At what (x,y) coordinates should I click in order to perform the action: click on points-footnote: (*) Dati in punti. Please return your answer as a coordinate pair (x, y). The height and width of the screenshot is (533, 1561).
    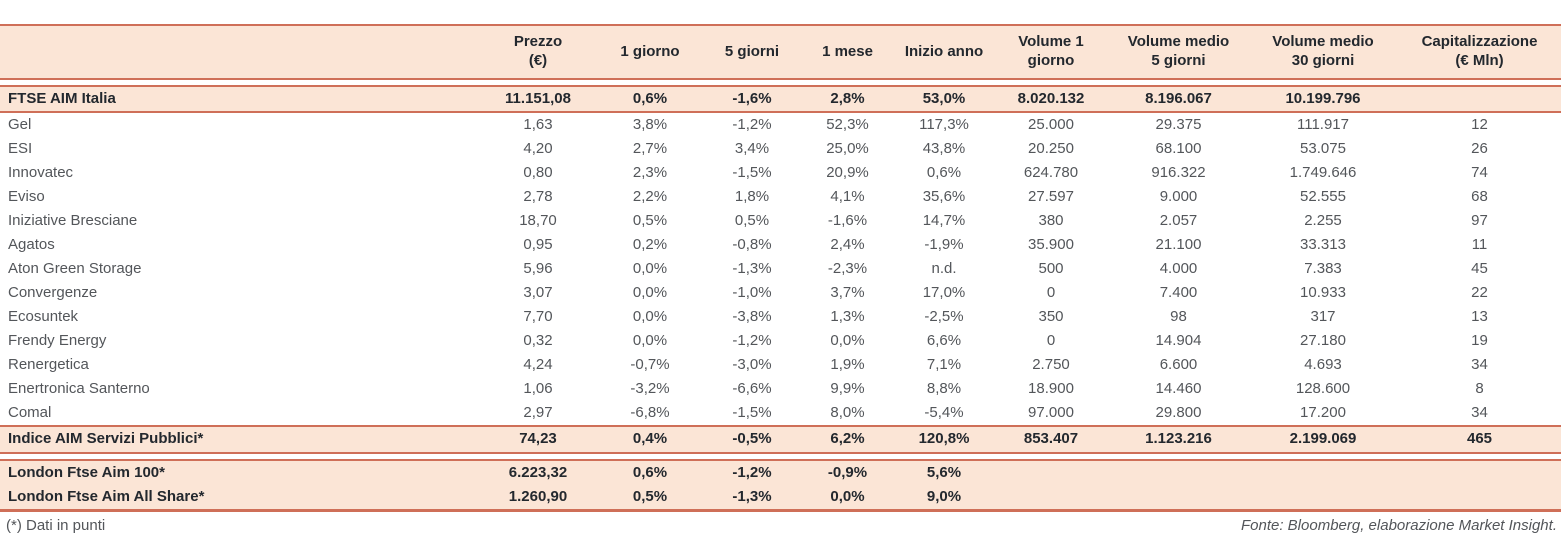
    Looking at the image, I should click on (56, 524).